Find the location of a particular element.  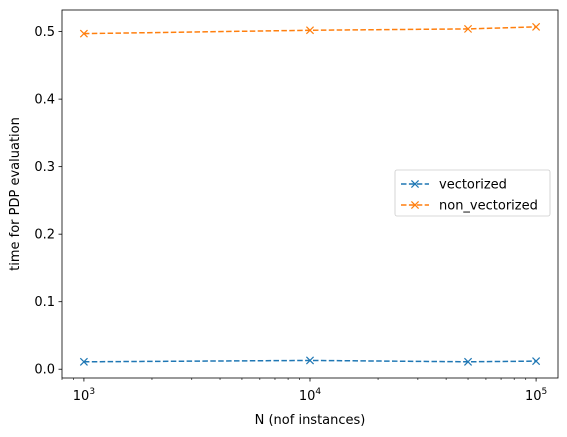

y-axis-ticks: 0.0 0.1 0.2 0.3 0.4 0.5 is located at coordinates (48, 201).